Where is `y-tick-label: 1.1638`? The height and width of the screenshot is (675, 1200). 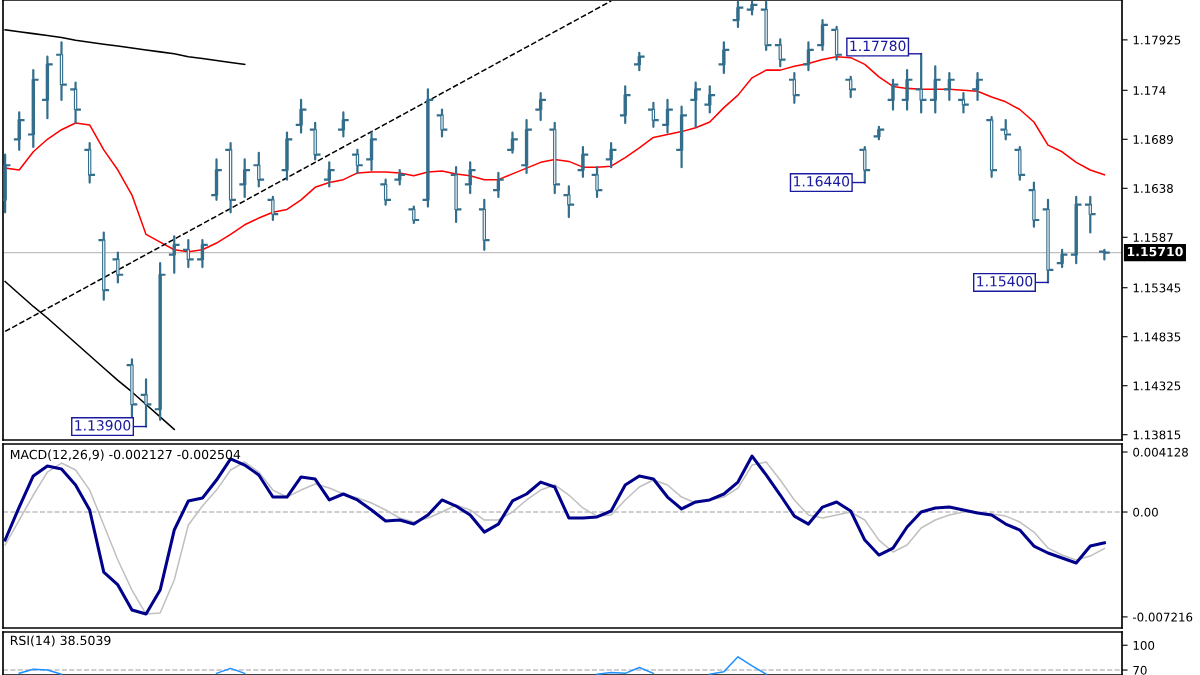 y-tick-label: 1.1638 is located at coordinates (1153, 188).